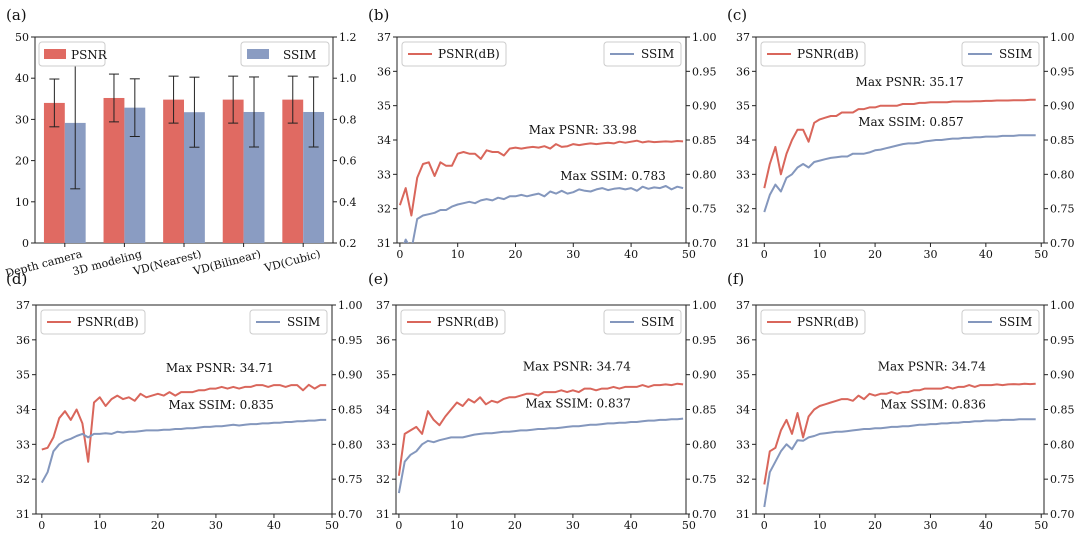  Describe the element at coordinates (22, 119) in the screenshot. I see `y-left-tick-label: 30` at that location.